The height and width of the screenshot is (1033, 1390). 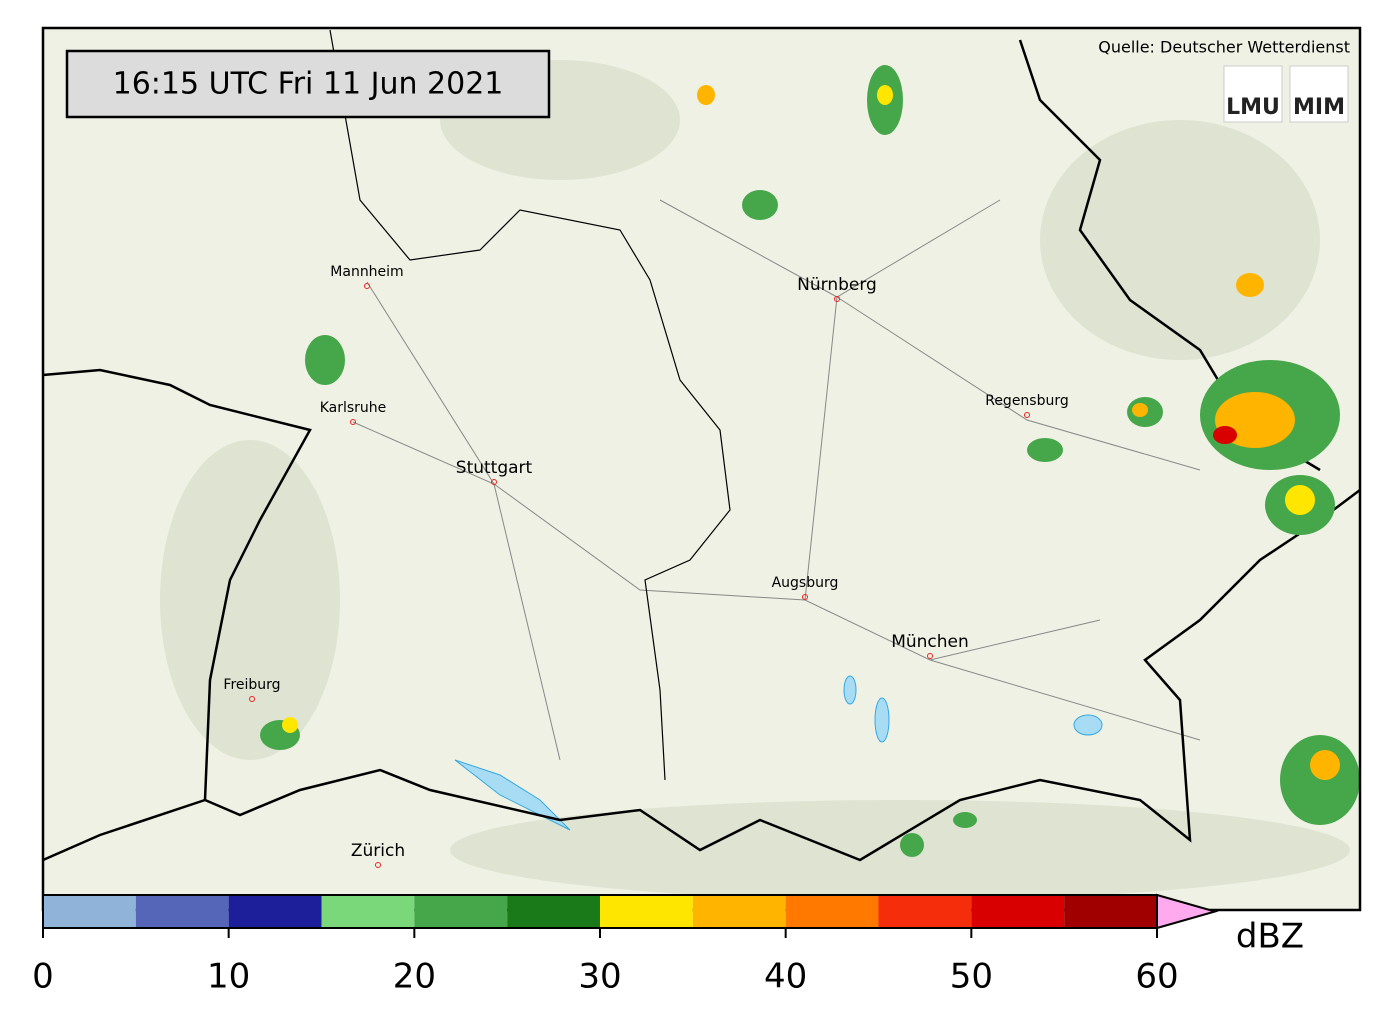 I want to click on logo-text: MIM, so click(x=1319, y=107).